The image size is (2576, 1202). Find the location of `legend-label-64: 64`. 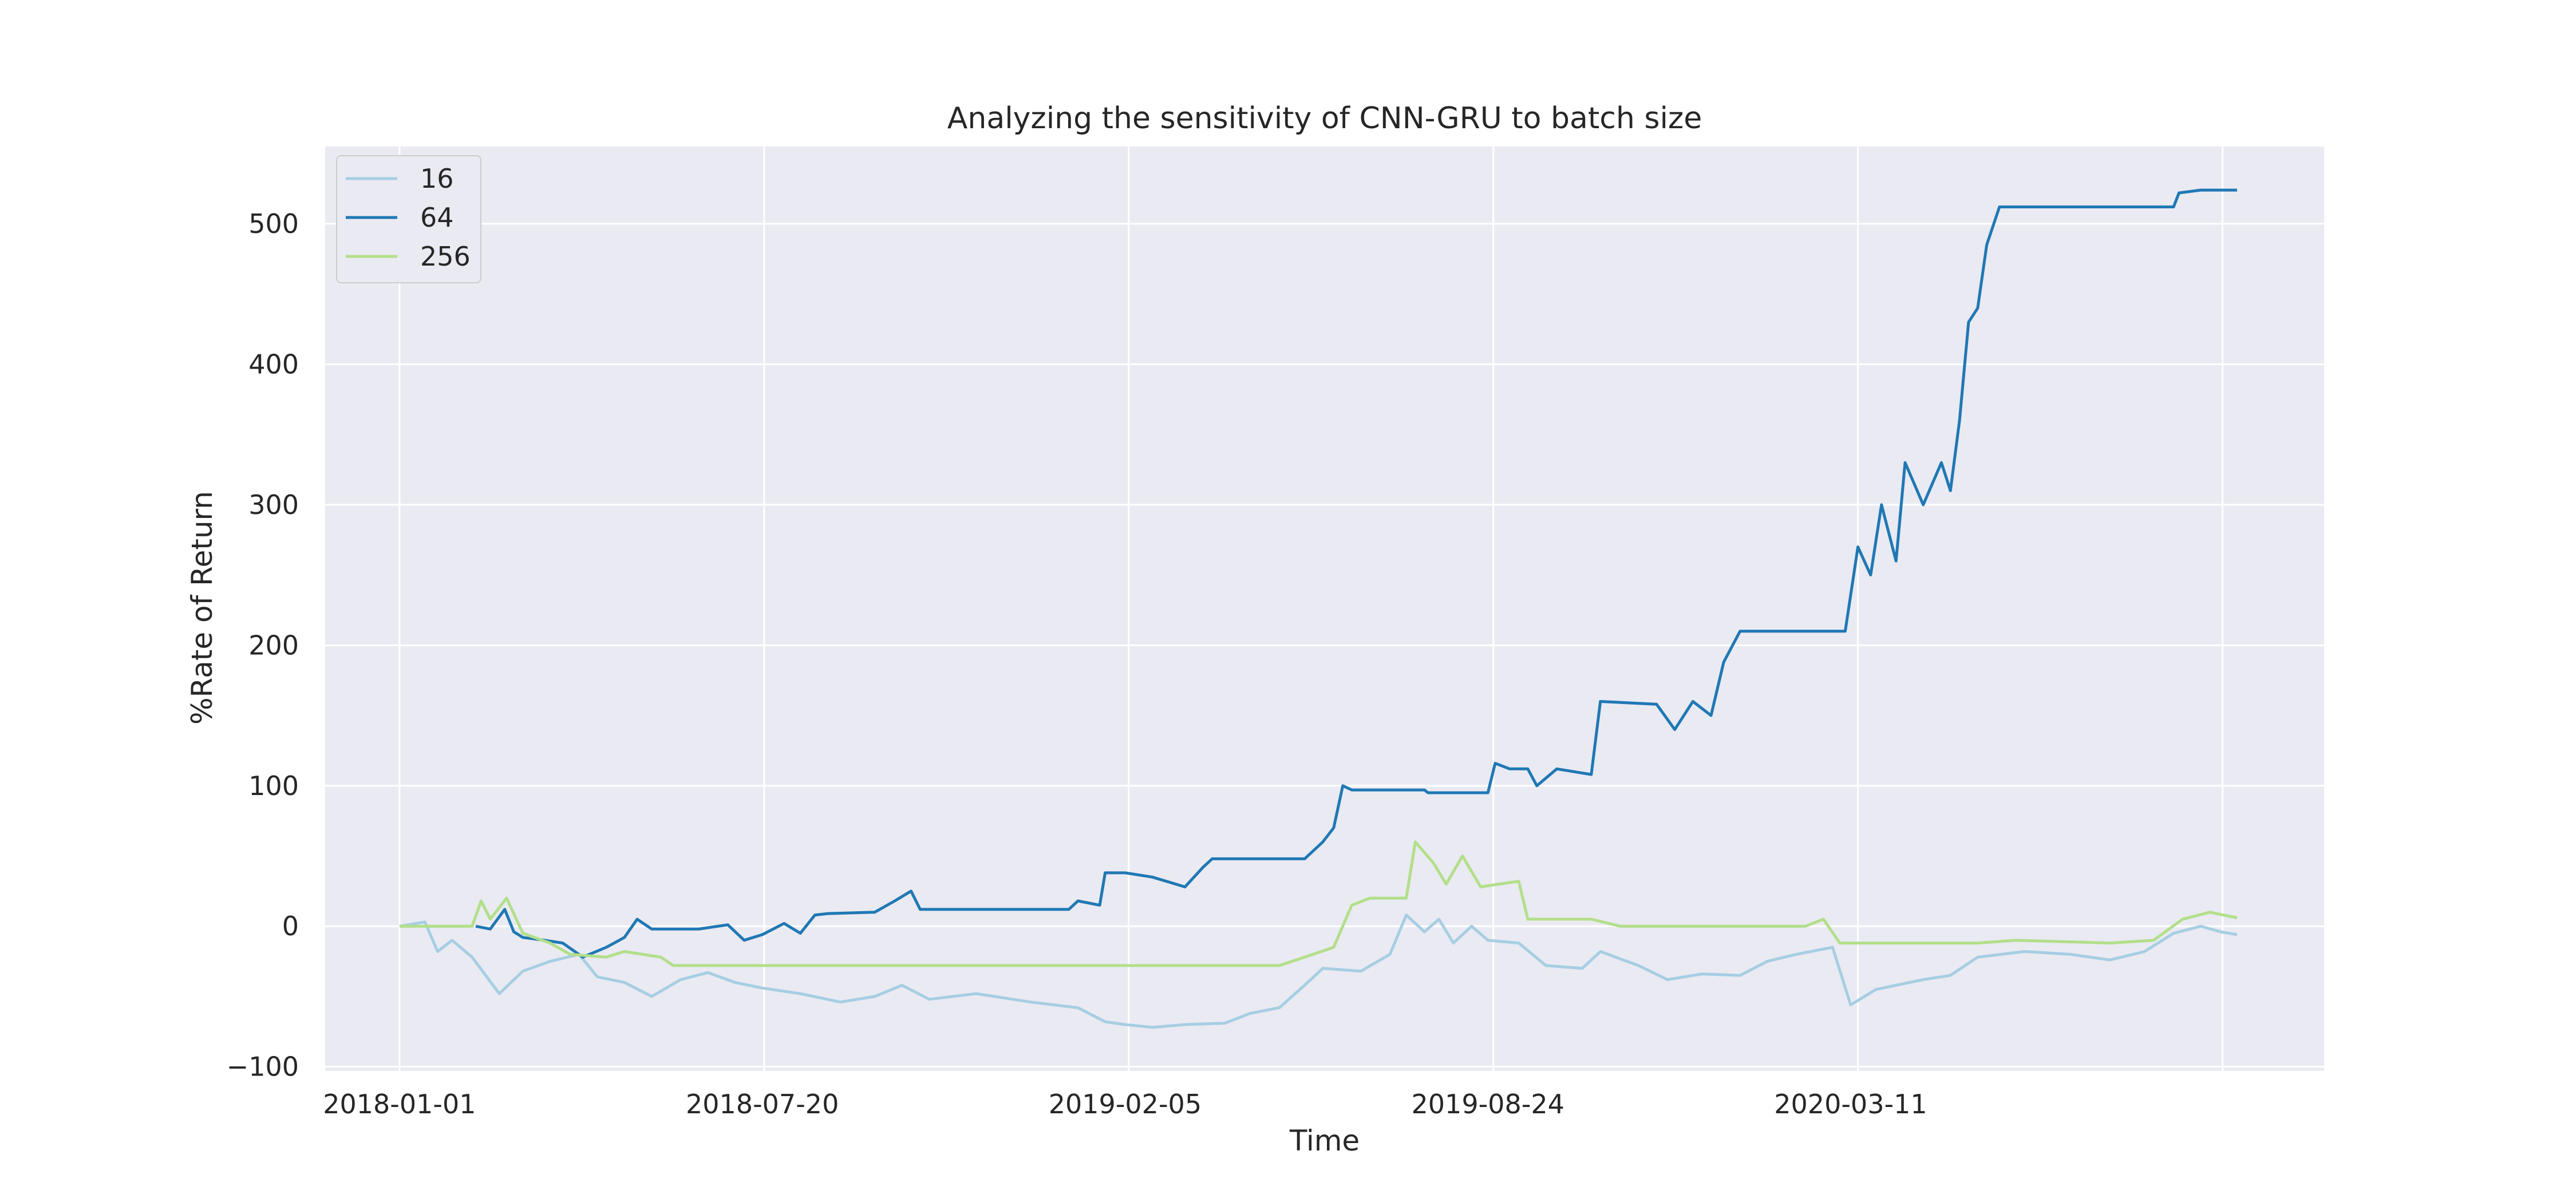

legend-label-64: 64 is located at coordinates (437, 217).